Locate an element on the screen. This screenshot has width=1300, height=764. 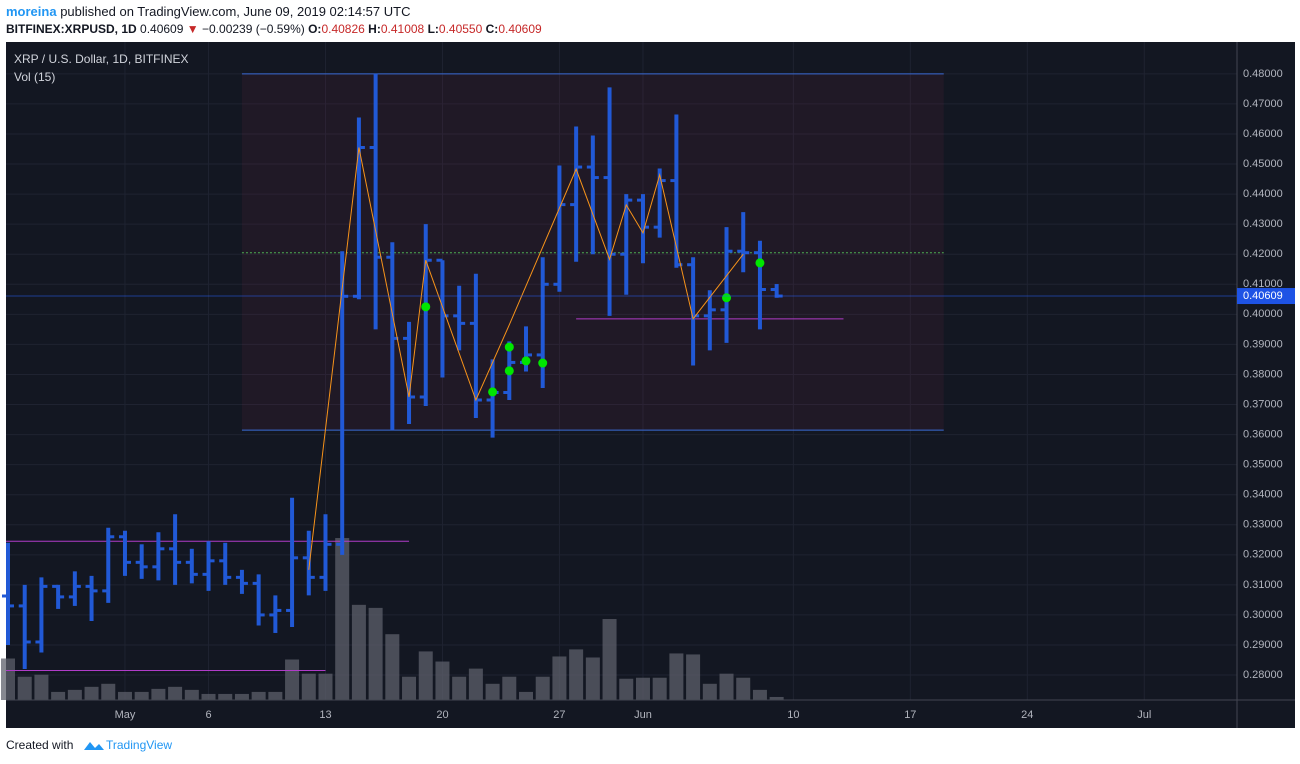
o: 0.40826 is located at coordinates (343, 29).